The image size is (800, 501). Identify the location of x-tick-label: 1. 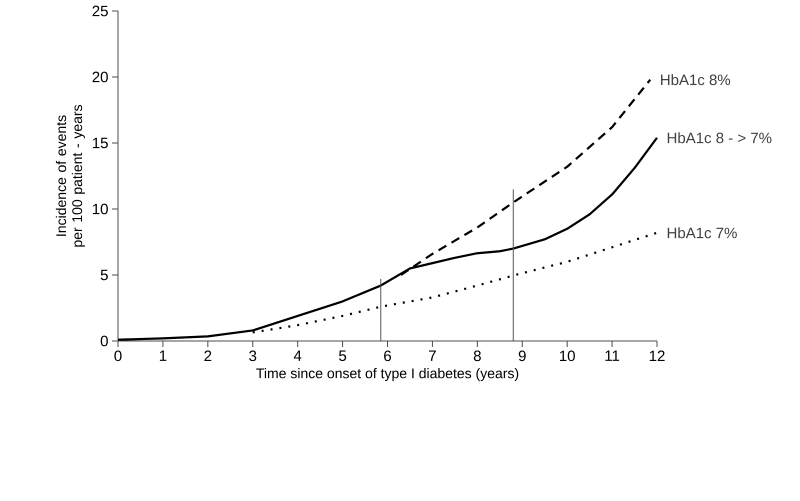
(163, 355).